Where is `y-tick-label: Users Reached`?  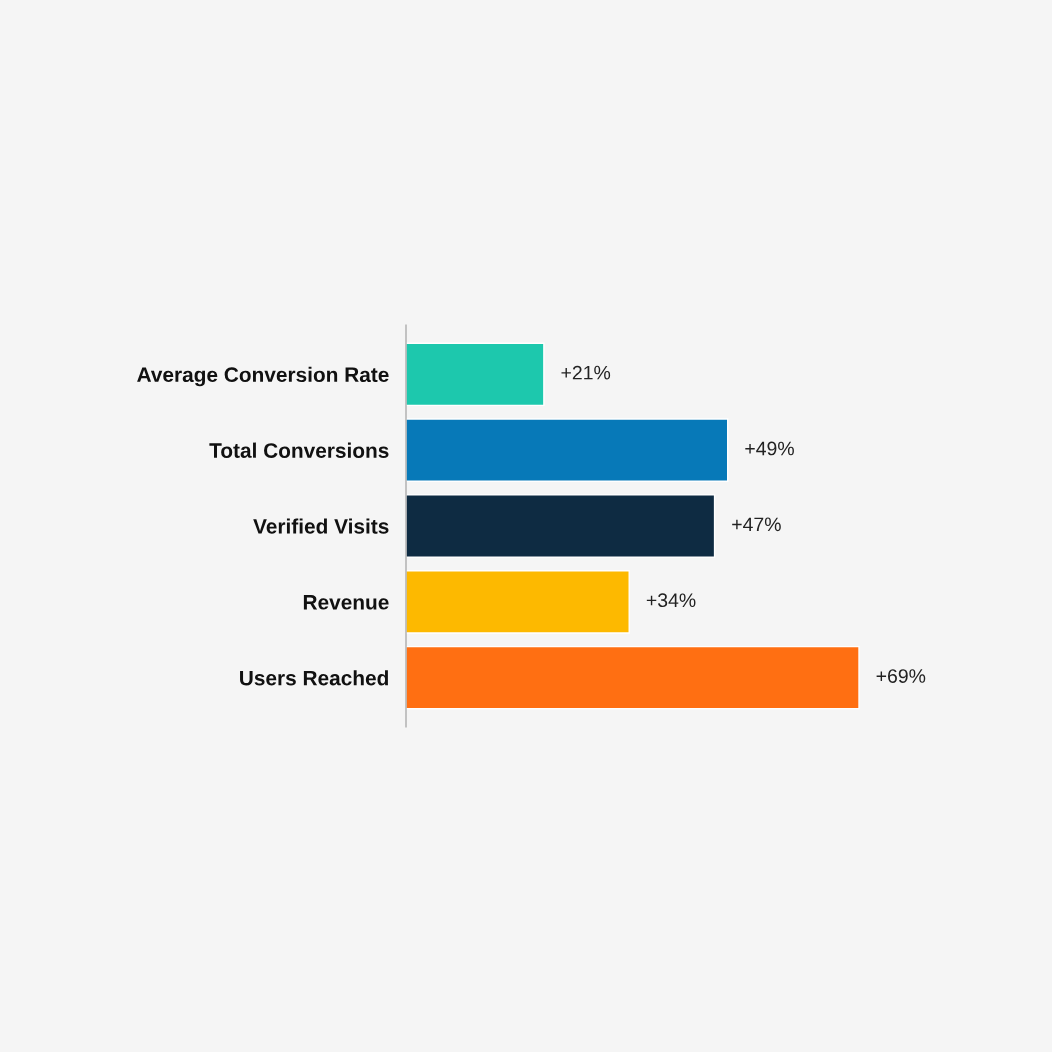
y-tick-label: Users Reached is located at coordinates (314, 678).